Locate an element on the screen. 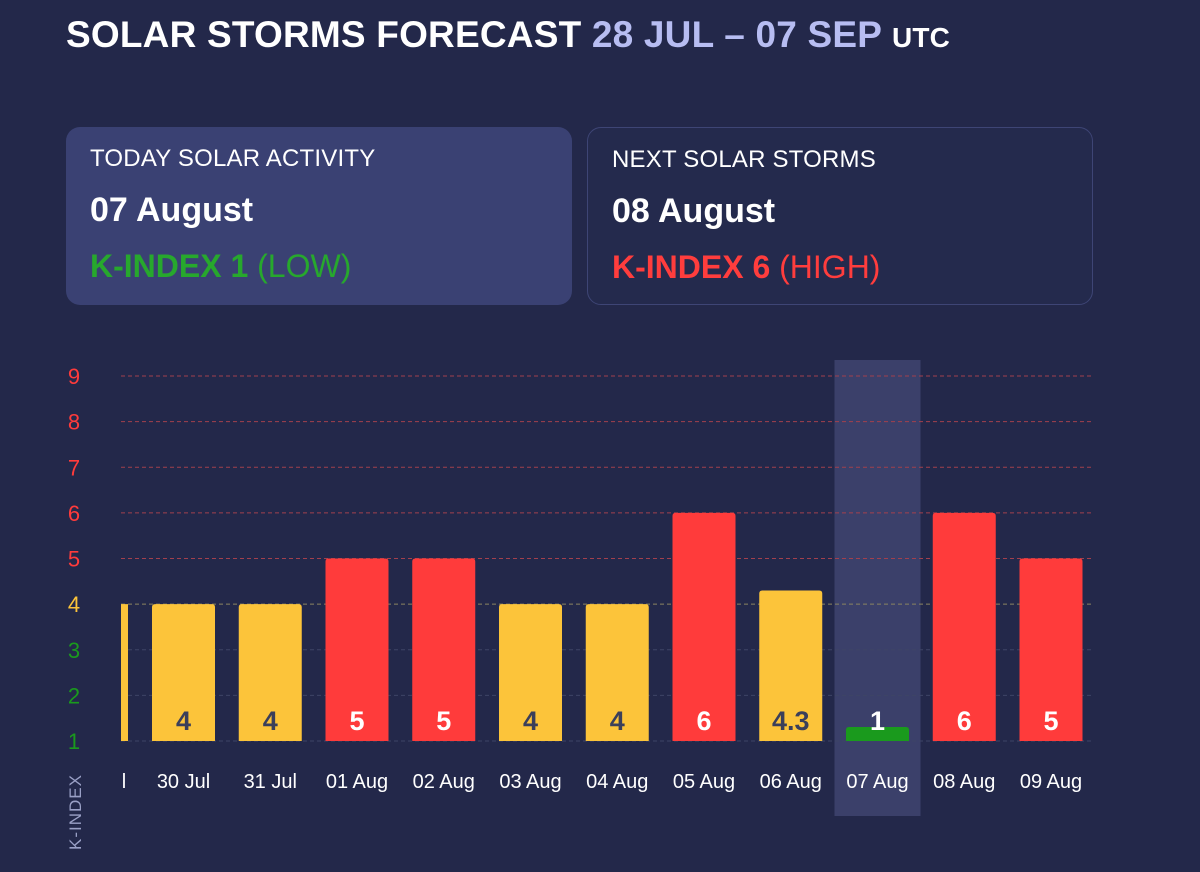 Image resolution: width=1200 pixels, height=872 pixels. date-range: 28 JUL – 07 SEP is located at coordinates (736, 34).